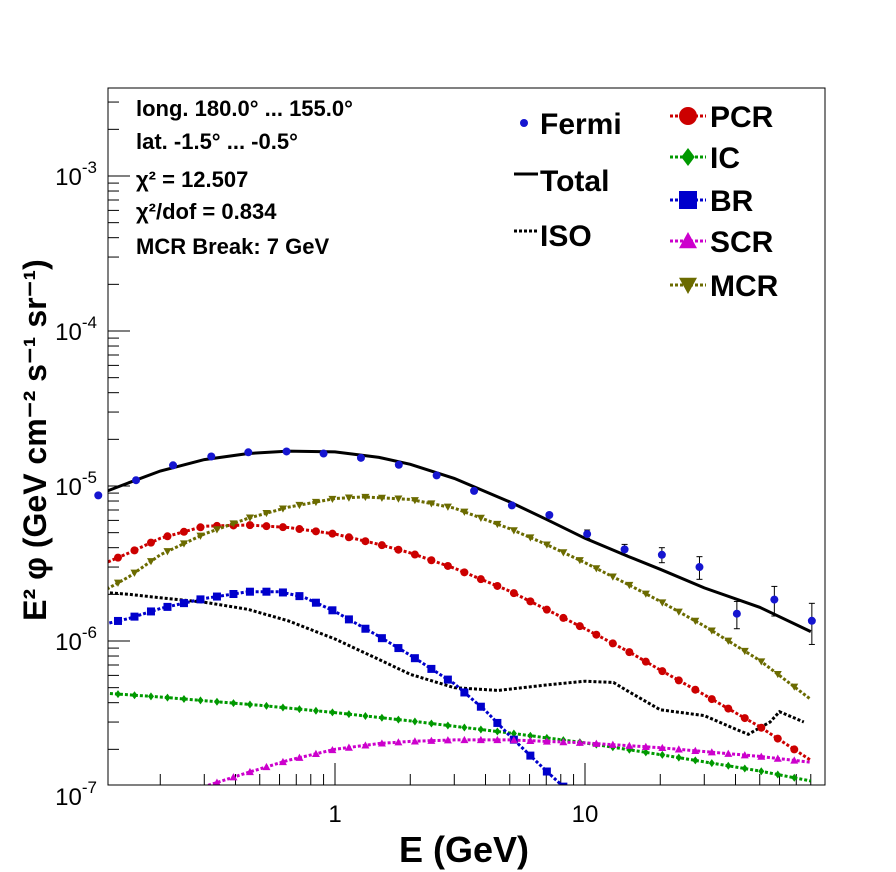 The height and width of the screenshot is (872, 896). I want to click on y-tick-label: 10⁻⁵, so click(76, 484).